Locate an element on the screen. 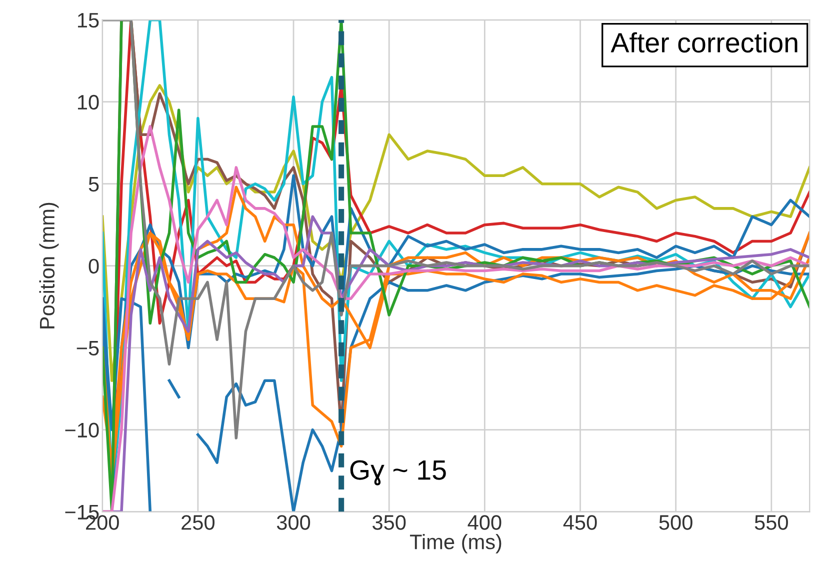 This screenshot has width=839, height=568. y-tick-label: 15 is located at coordinates (88, 20).